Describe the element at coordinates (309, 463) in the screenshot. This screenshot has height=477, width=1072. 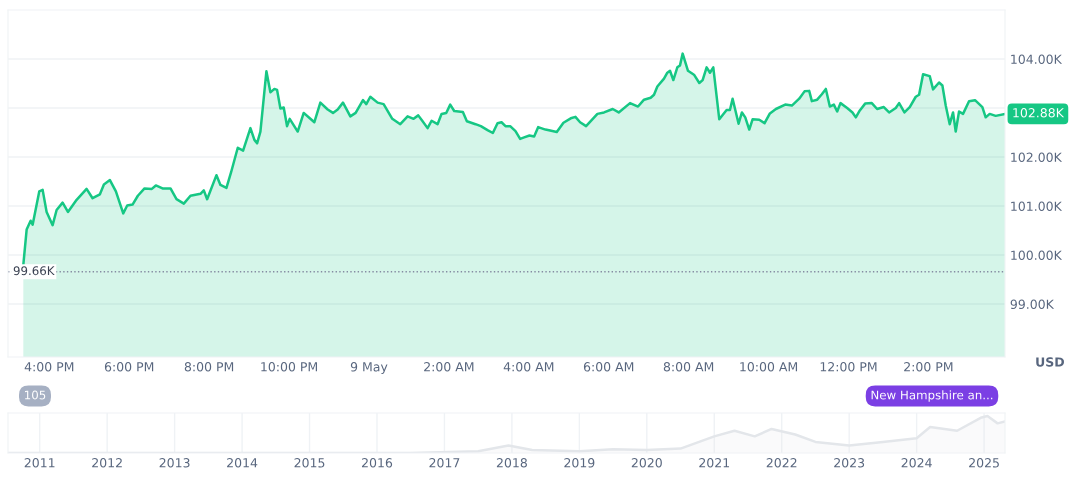
I see `x-tick-label: 2015` at that location.